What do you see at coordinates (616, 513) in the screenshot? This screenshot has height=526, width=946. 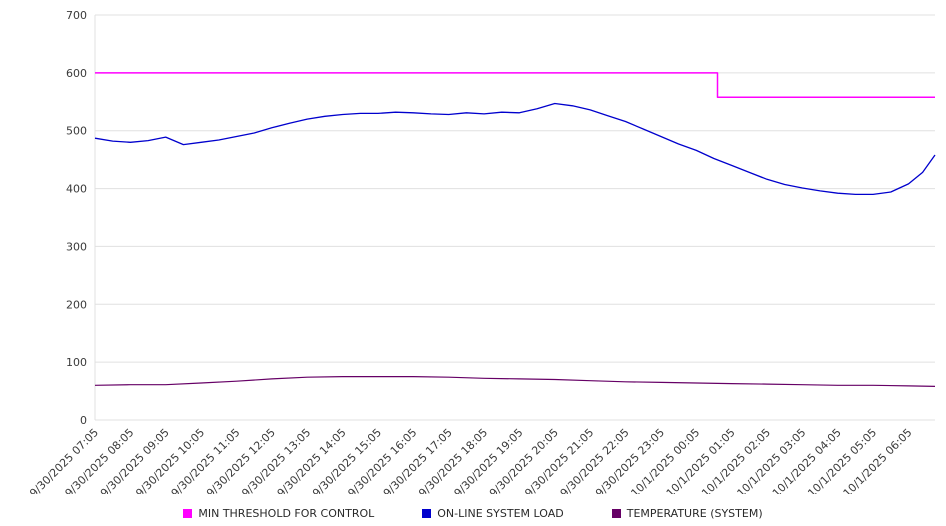 I see `legend-swatch-temperature` at bounding box center [616, 513].